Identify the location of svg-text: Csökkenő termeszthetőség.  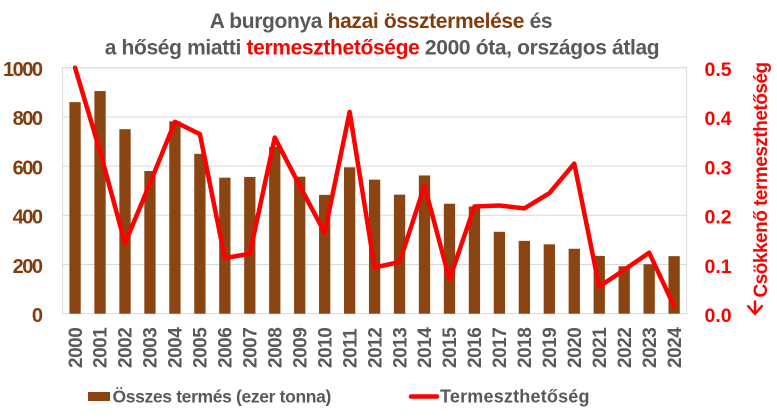
(761, 179).